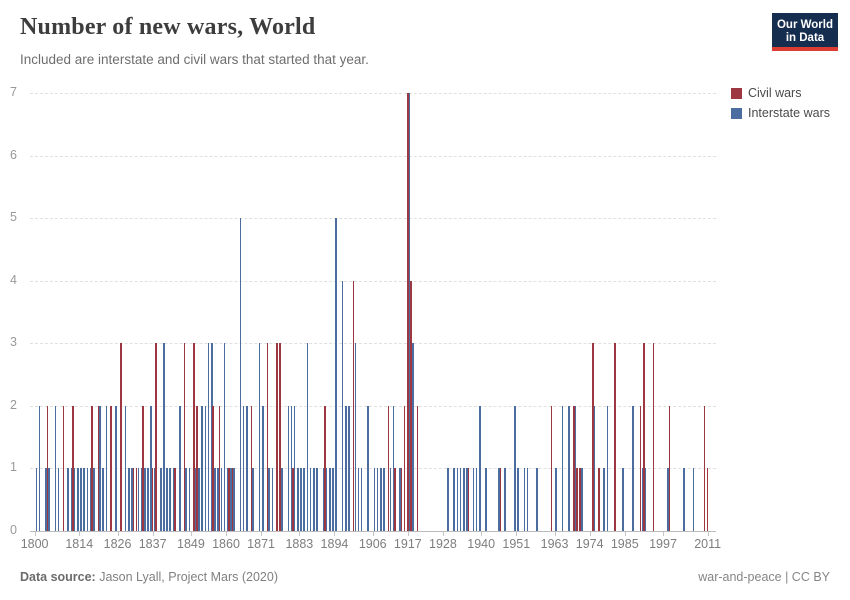 The height and width of the screenshot is (600, 850). I want to click on bar-interstate-1969, so click(575, 468).